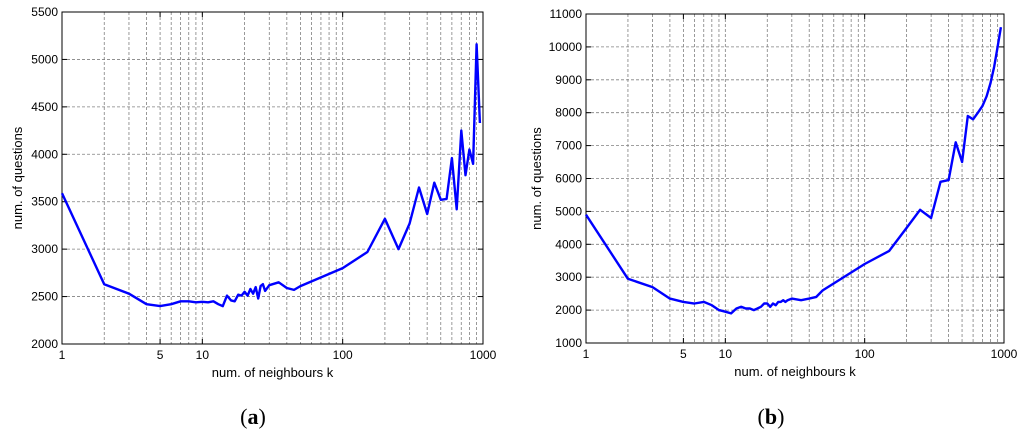 The image size is (1024, 442). I want to click on panel-label-b-letter: b, so click(771, 416).